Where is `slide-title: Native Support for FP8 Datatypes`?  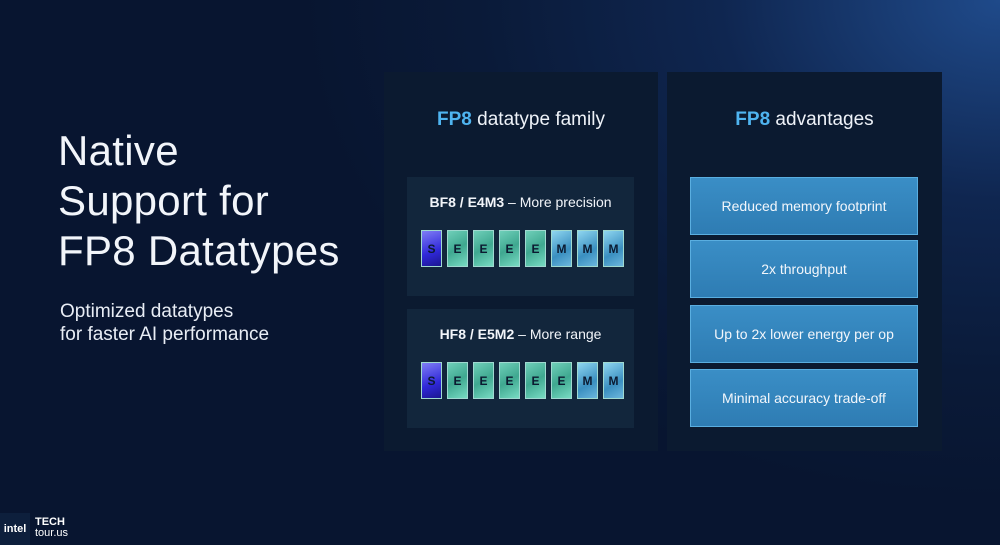 slide-title: Native Support for FP8 Datatypes is located at coordinates (199, 201).